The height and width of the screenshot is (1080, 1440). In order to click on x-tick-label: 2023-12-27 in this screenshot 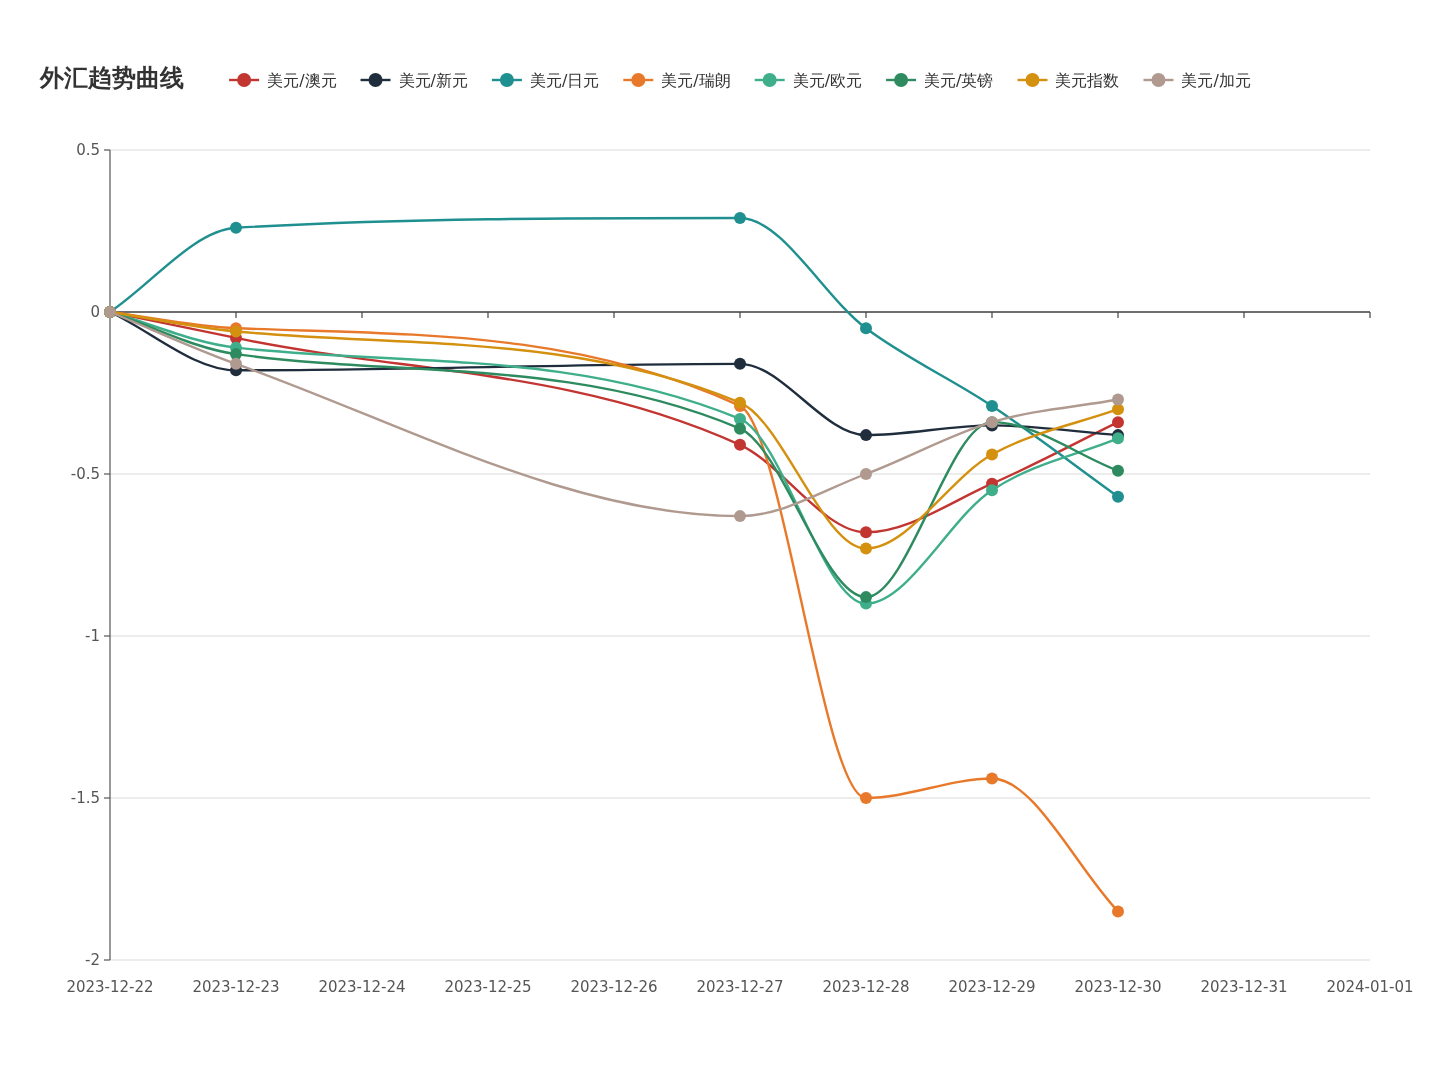, I will do `click(740, 987)`.